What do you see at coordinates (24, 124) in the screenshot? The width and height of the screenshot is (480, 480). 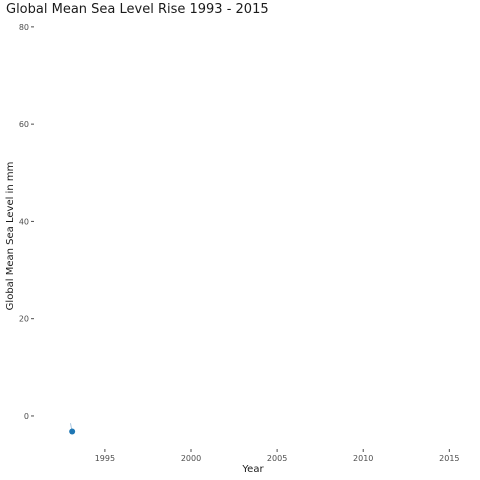 I see `y-tick-label: 60` at bounding box center [24, 124].